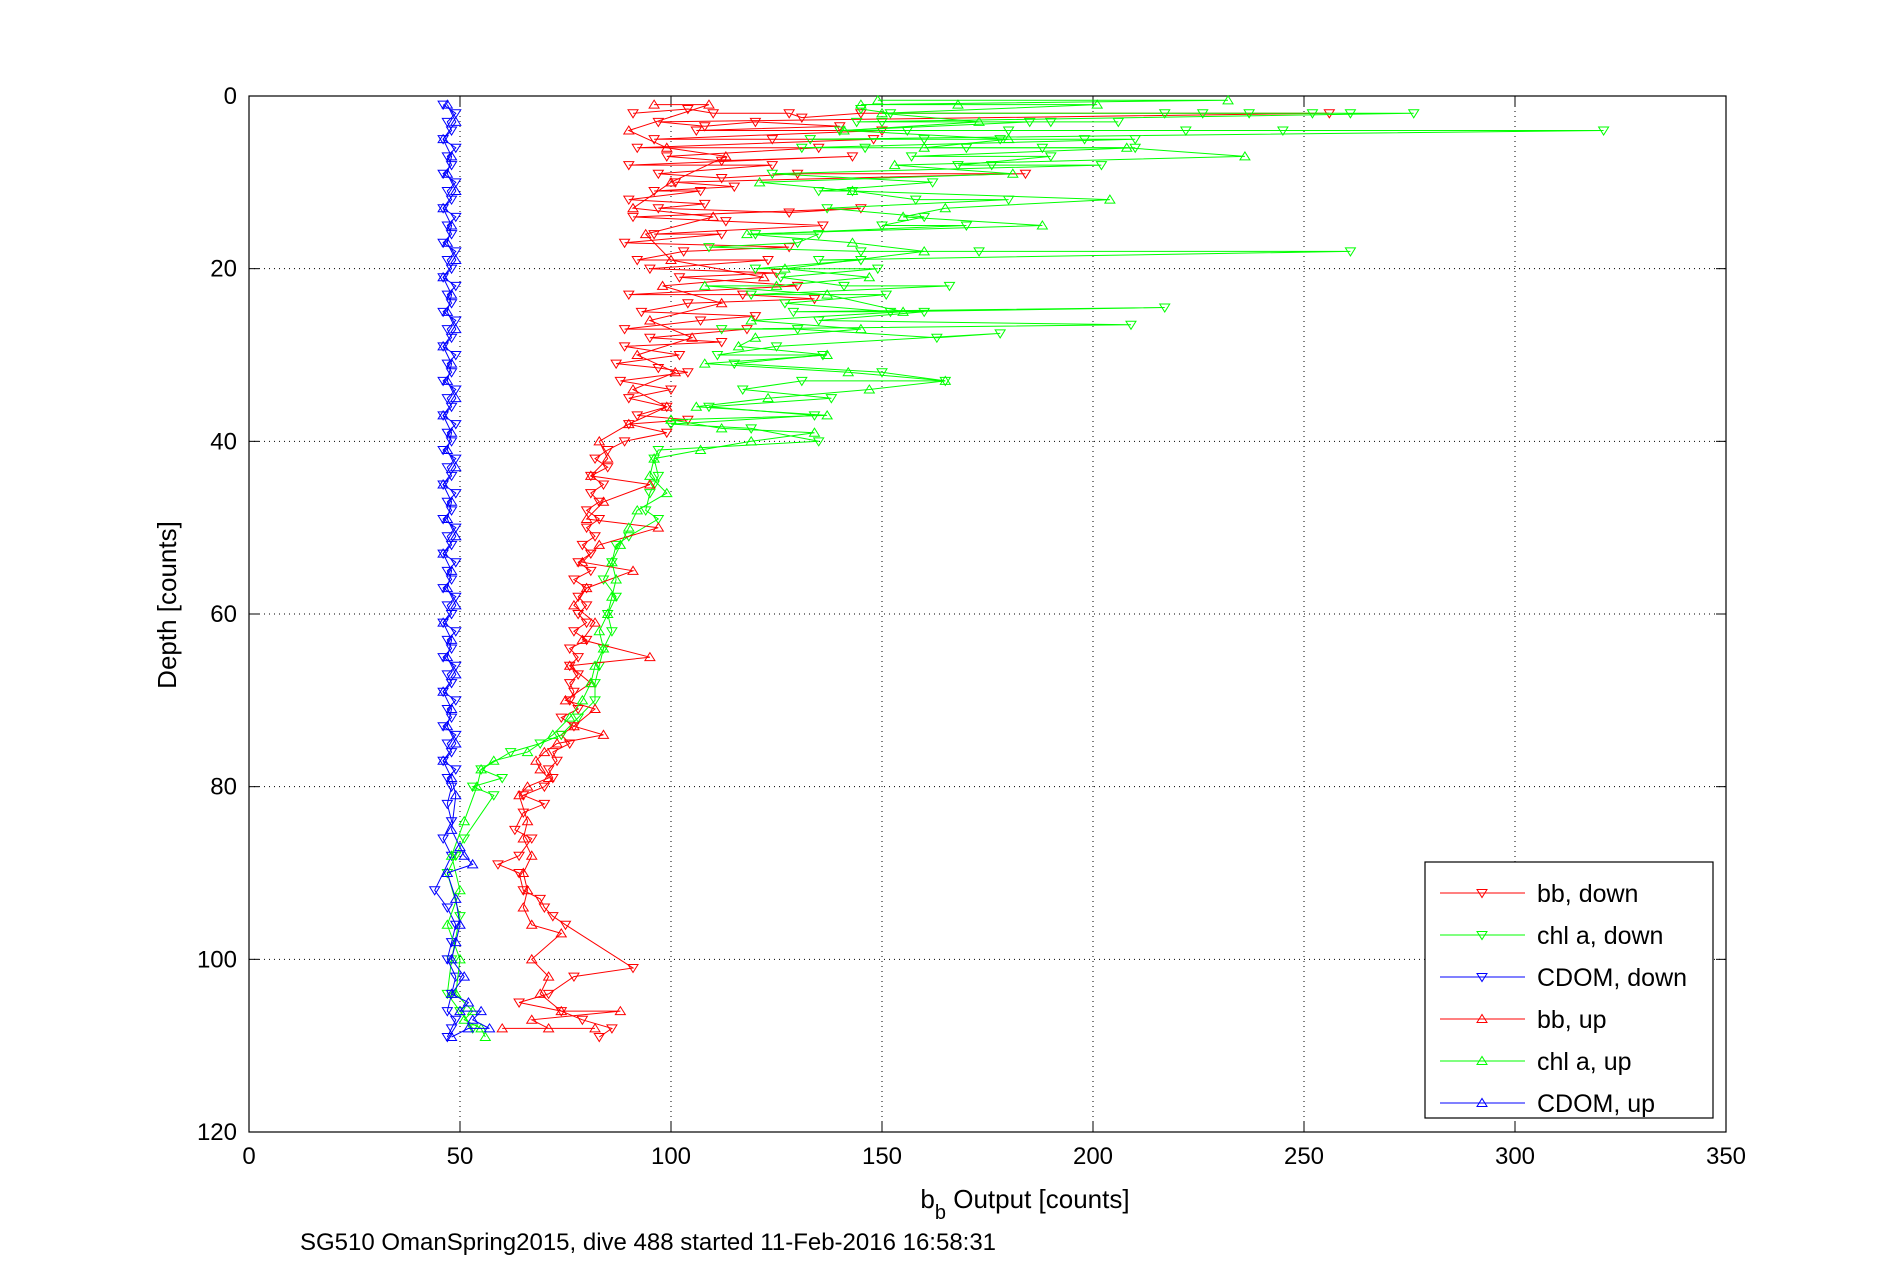 This screenshot has width=1891, height=1262. I want to click on legend-marker, so click(1482, 1060).